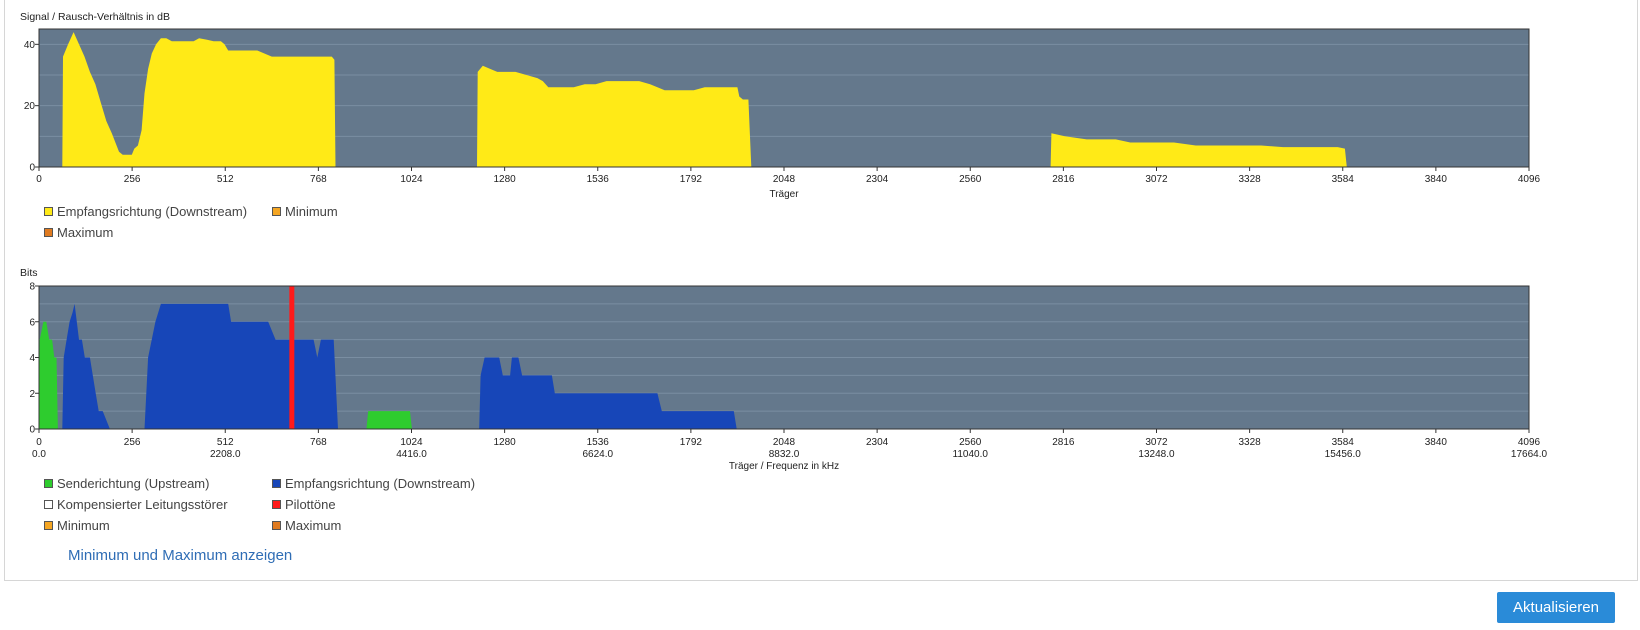  What do you see at coordinates (784, 194) in the screenshot?
I see `x-axis-label: Träger` at bounding box center [784, 194].